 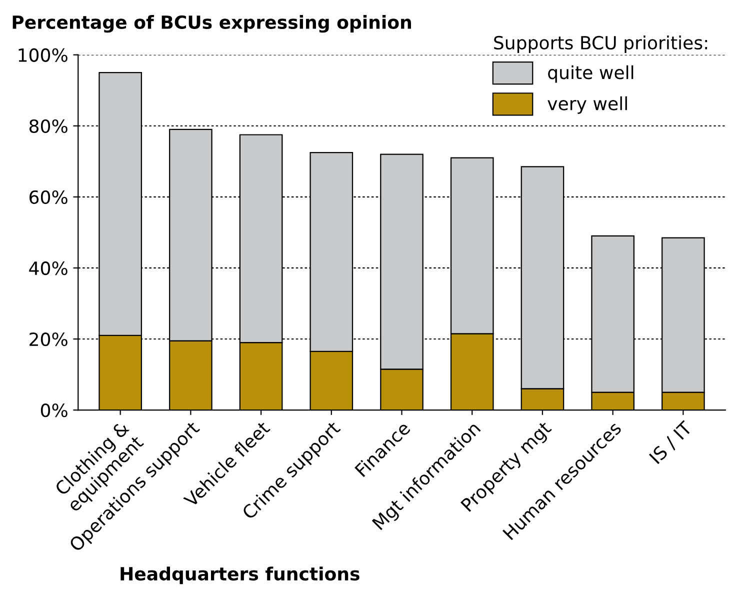 What do you see at coordinates (240, 575) in the screenshot?
I see `x-axis-title: Headquarters functions` at bounding box center [240, 575].